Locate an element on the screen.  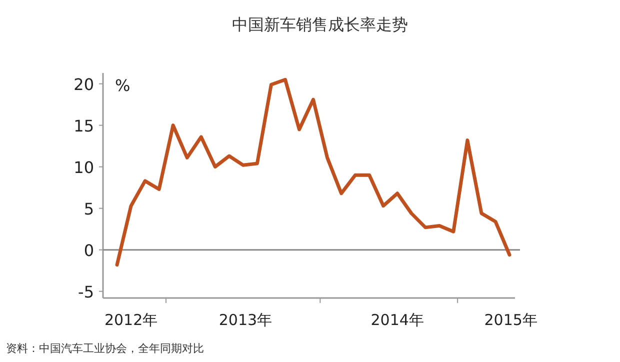
y-tick-label: 5 is located at coordinates (89, 208).